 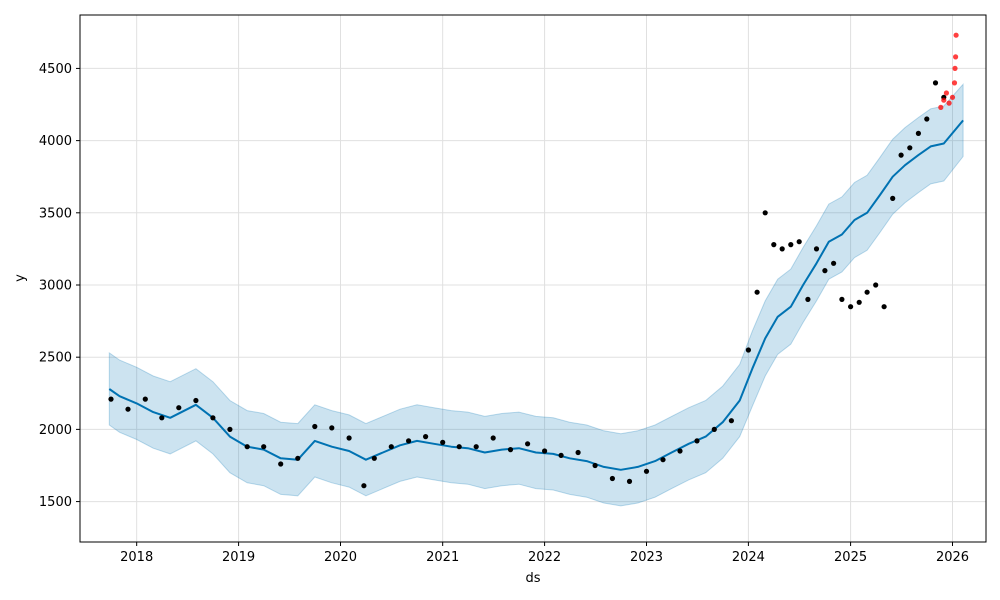 I want to click on x-tick-label: 2018, so click(x=136, y=557).